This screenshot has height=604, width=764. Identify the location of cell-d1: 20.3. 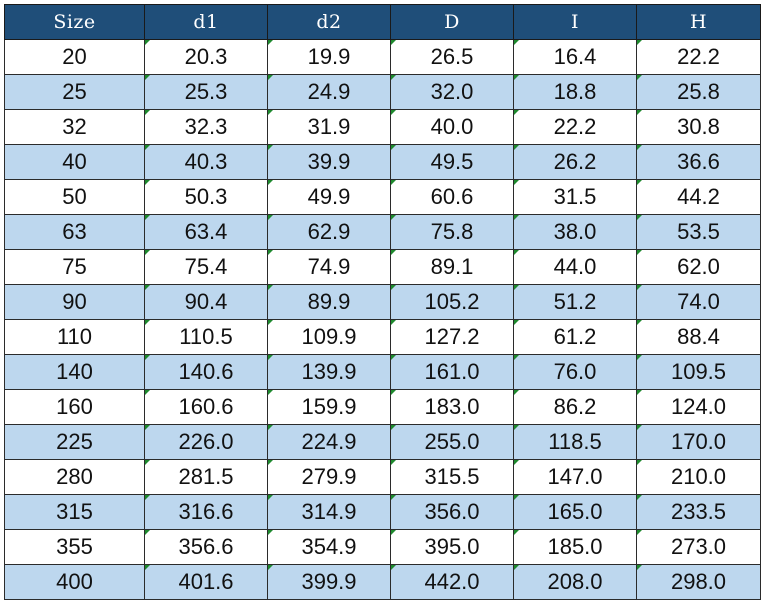
(206, 57).